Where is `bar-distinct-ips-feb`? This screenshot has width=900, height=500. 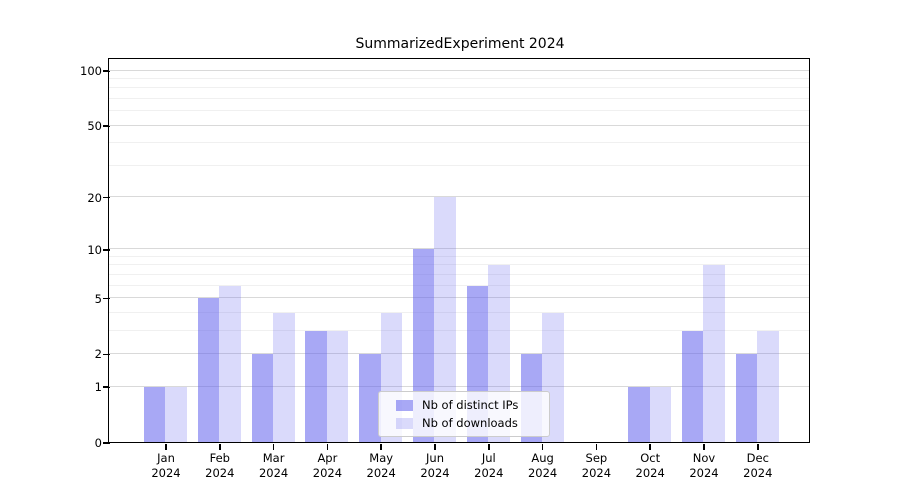
bar-distinct-ips-feb is located at coordinates (208, 370).